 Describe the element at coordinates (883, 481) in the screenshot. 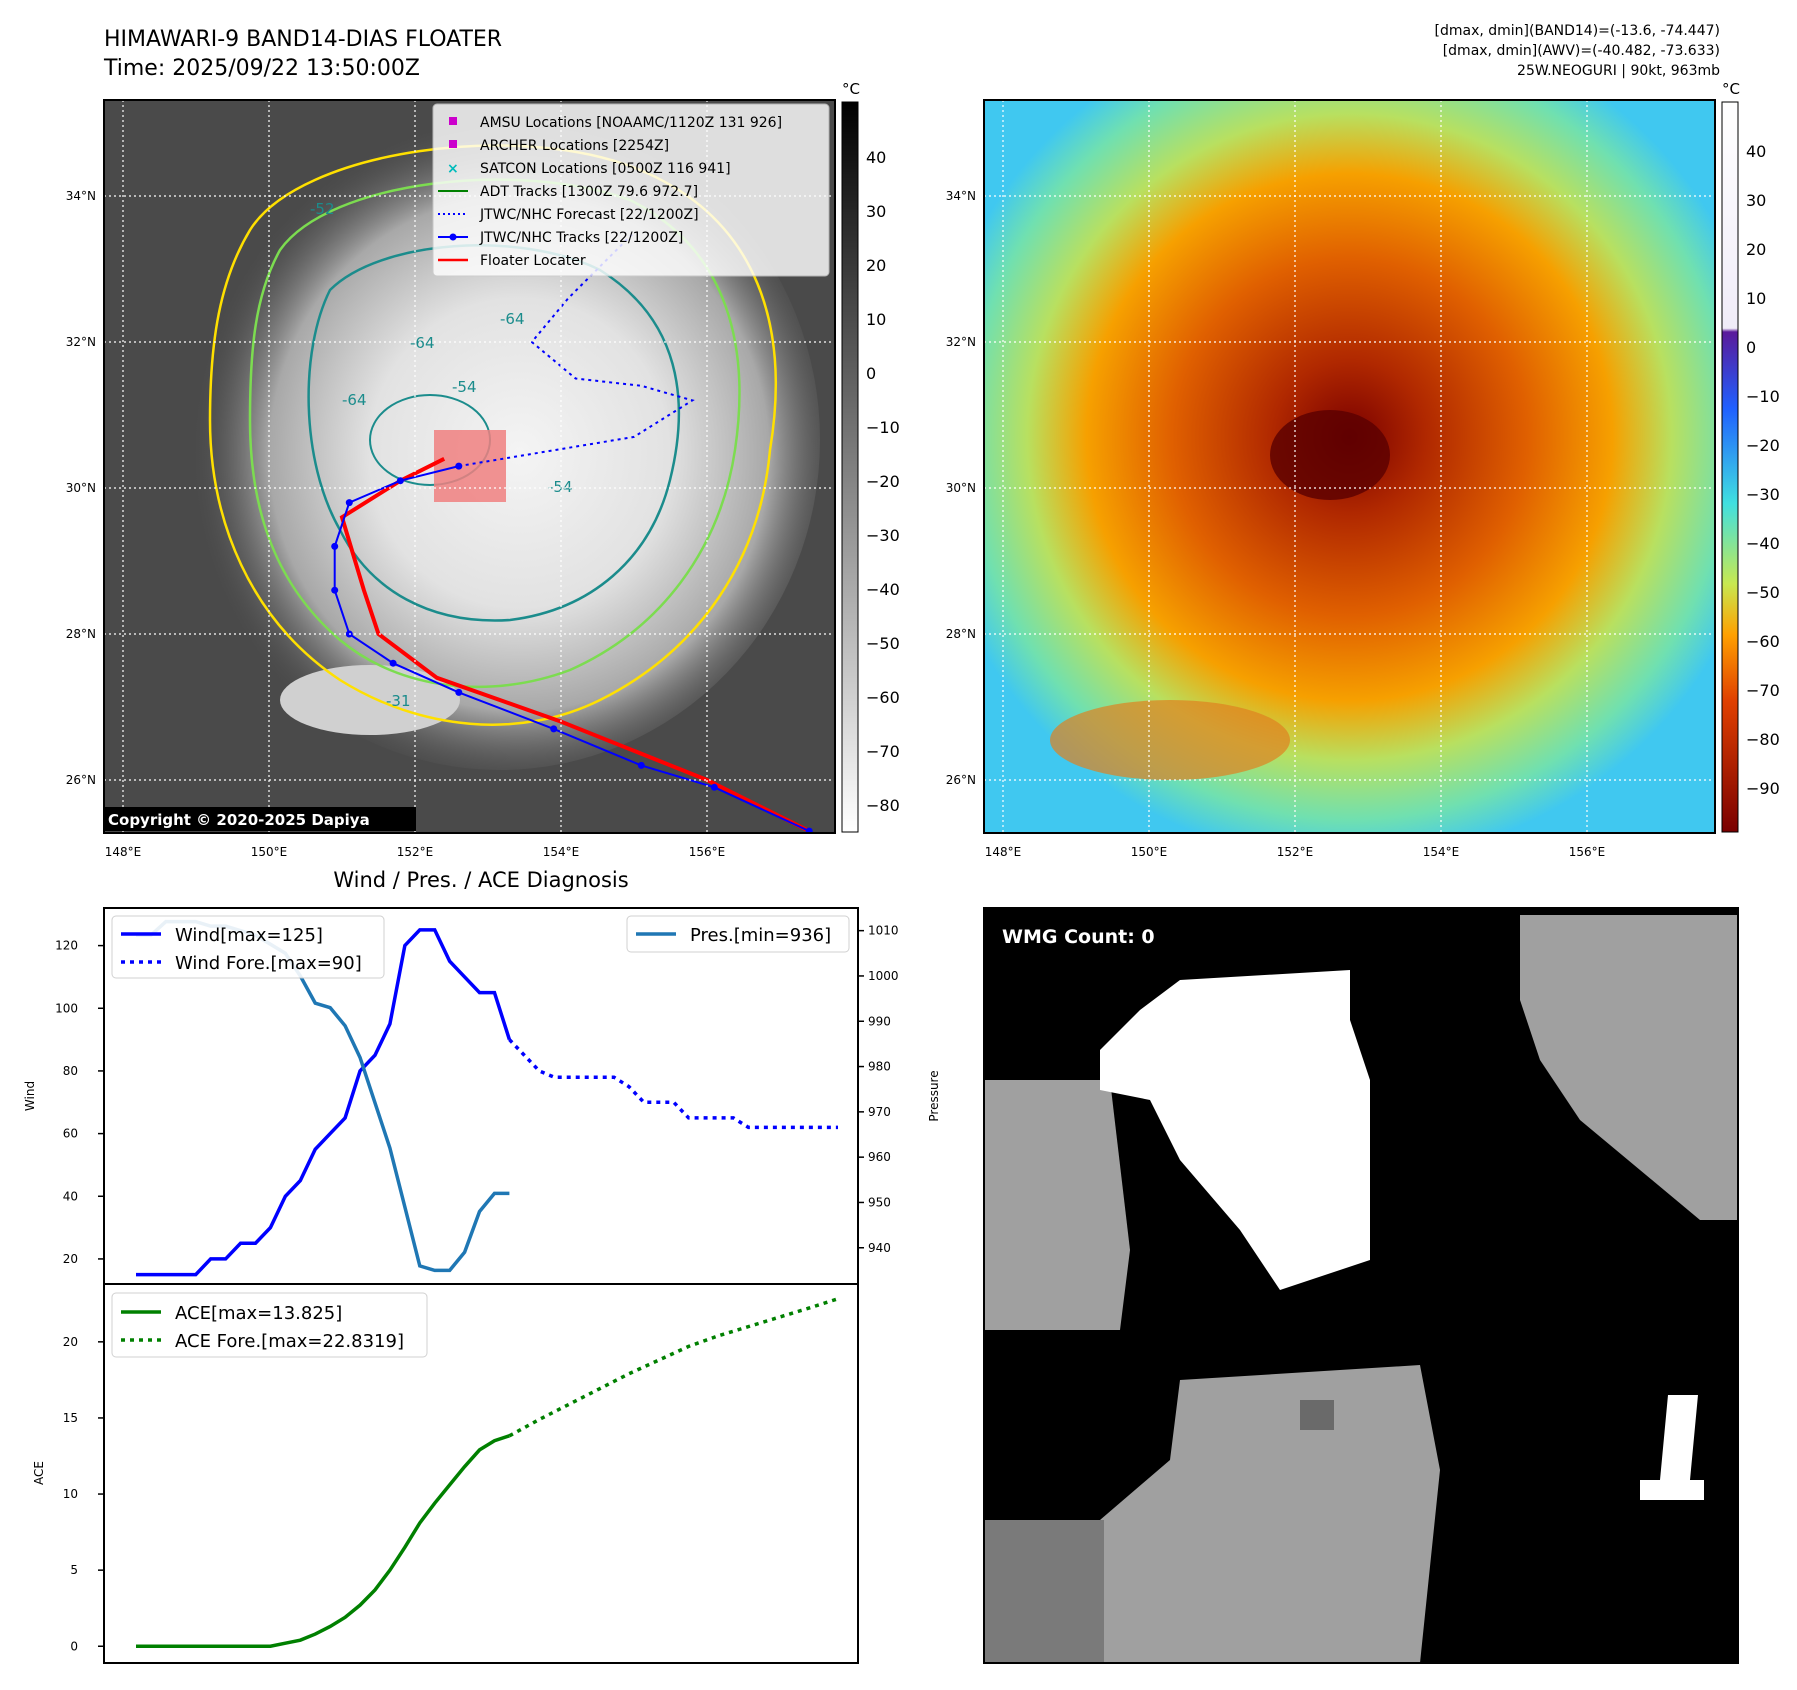

I see `svg-text: −20` at that location.